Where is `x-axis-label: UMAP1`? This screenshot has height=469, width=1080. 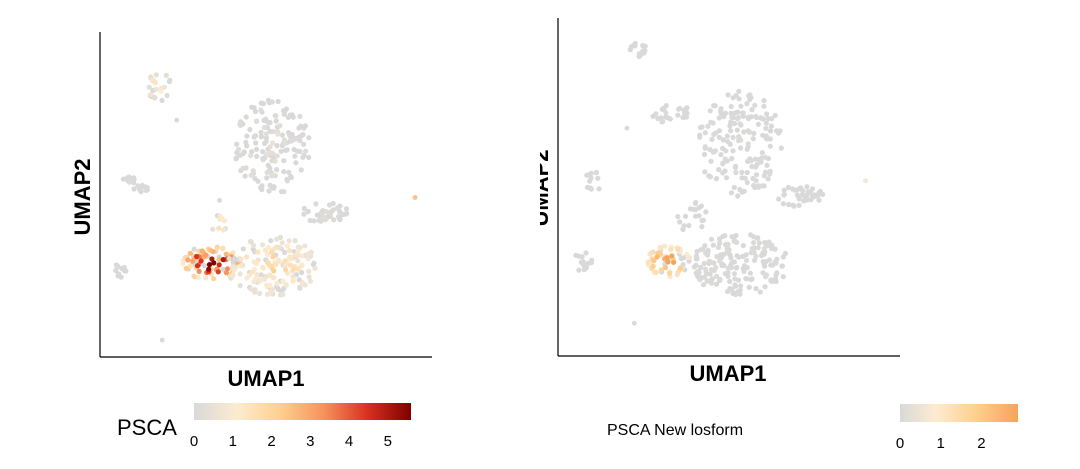
x-axis-label: UMAP1 is located at coordinates (265, 378).